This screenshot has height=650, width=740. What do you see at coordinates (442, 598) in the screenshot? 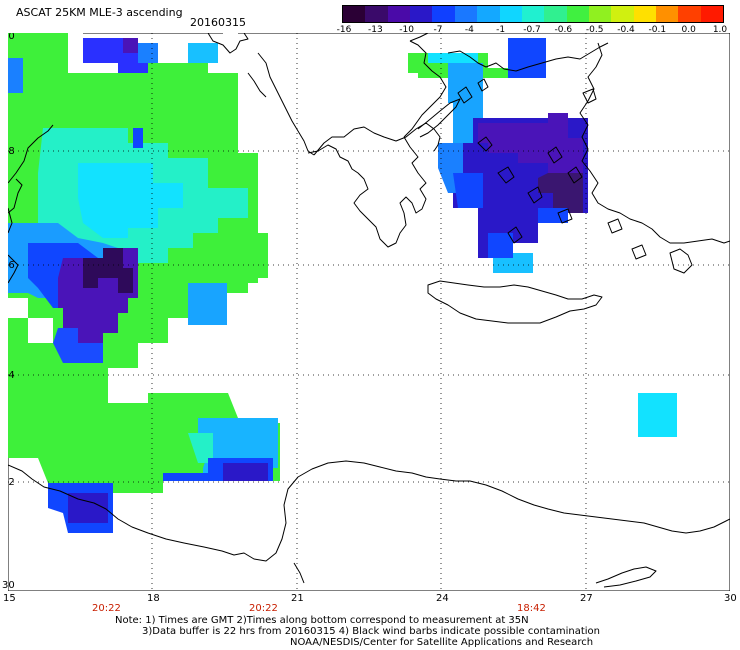
I see `lon-label-24: 24` at bounding box center [442, 598].